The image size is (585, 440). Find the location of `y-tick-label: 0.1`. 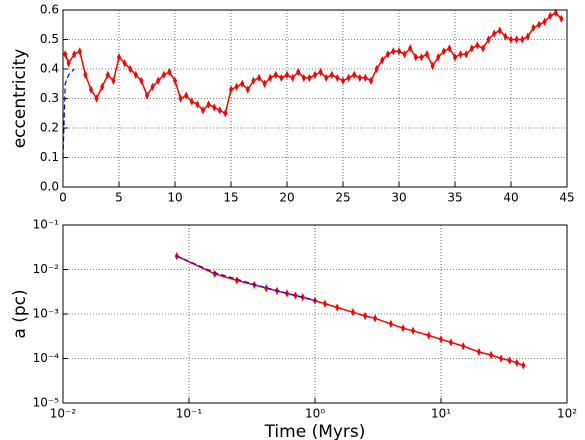

y-tick-label: 0.1 is located at coordinates (49, 157).